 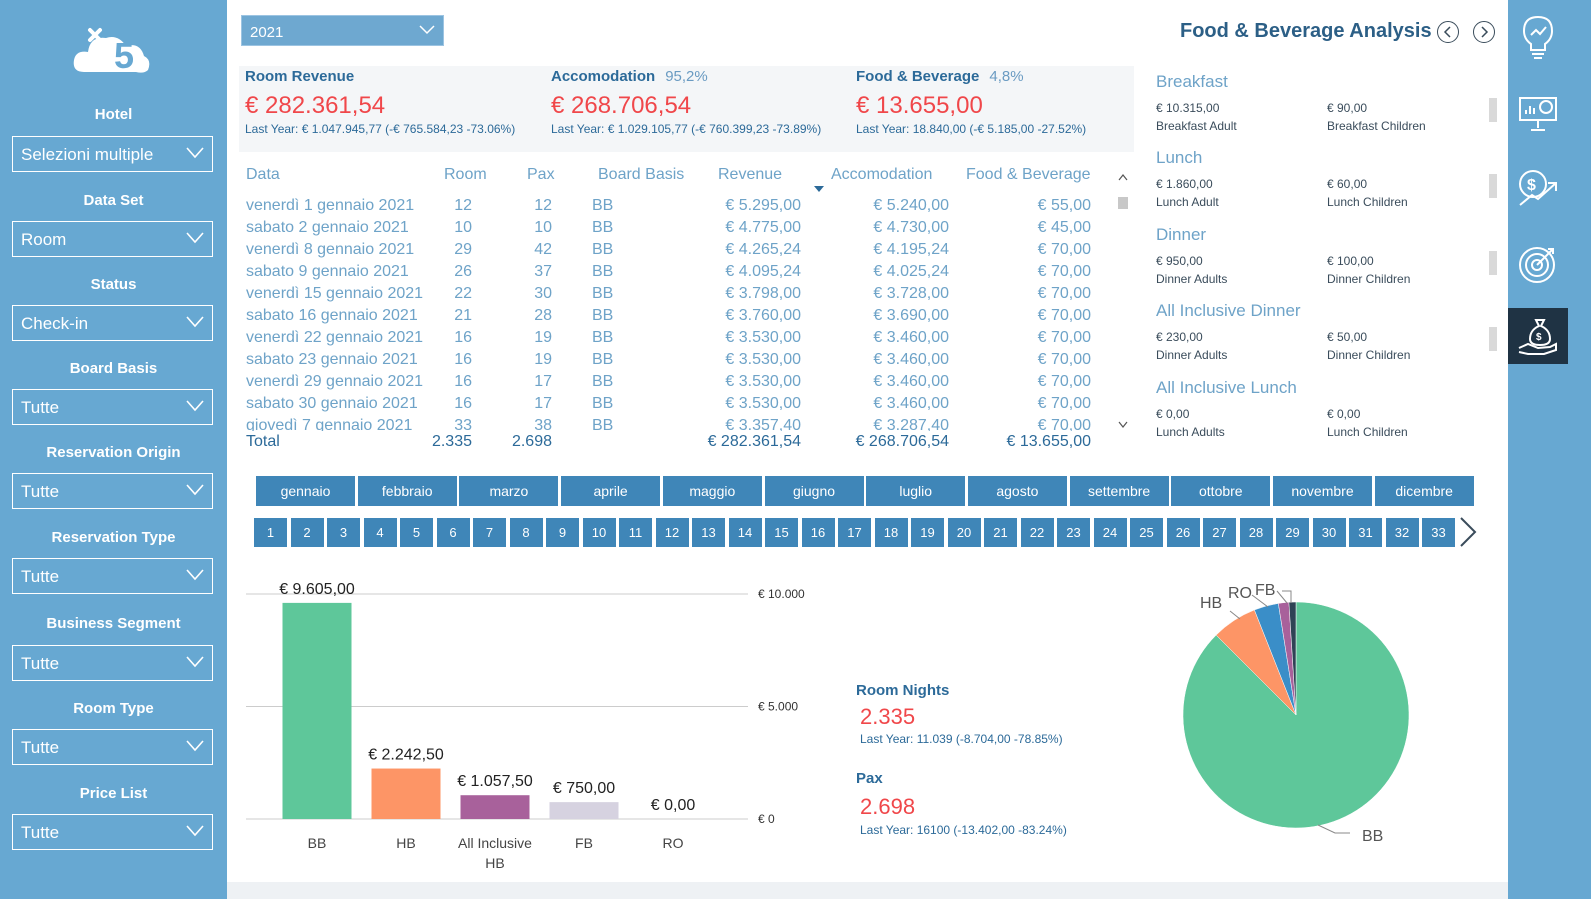 I want to click on bar-fb, so click(x=584, y=810).